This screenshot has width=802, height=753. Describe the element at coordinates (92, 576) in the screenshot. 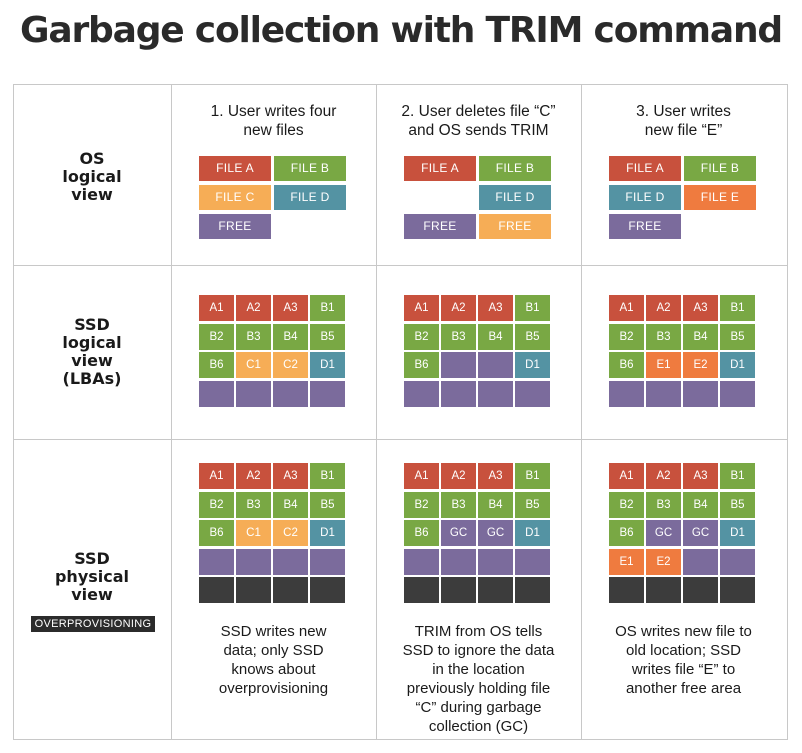

I see `row-label-ssd-physical-view: SSD physical view` at that location.